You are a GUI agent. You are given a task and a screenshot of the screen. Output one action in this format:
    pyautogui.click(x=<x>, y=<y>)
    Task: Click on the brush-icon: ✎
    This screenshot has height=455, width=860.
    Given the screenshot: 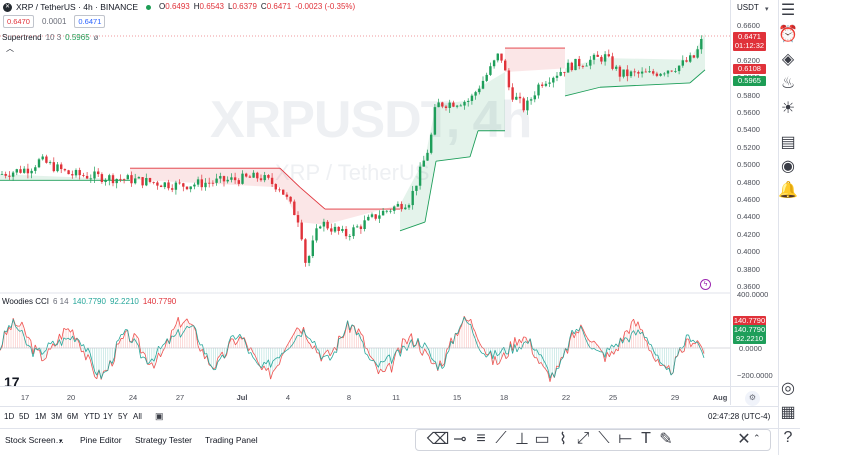 What is the action you would take?
    pyautogui.click(x=666, y=439)
    